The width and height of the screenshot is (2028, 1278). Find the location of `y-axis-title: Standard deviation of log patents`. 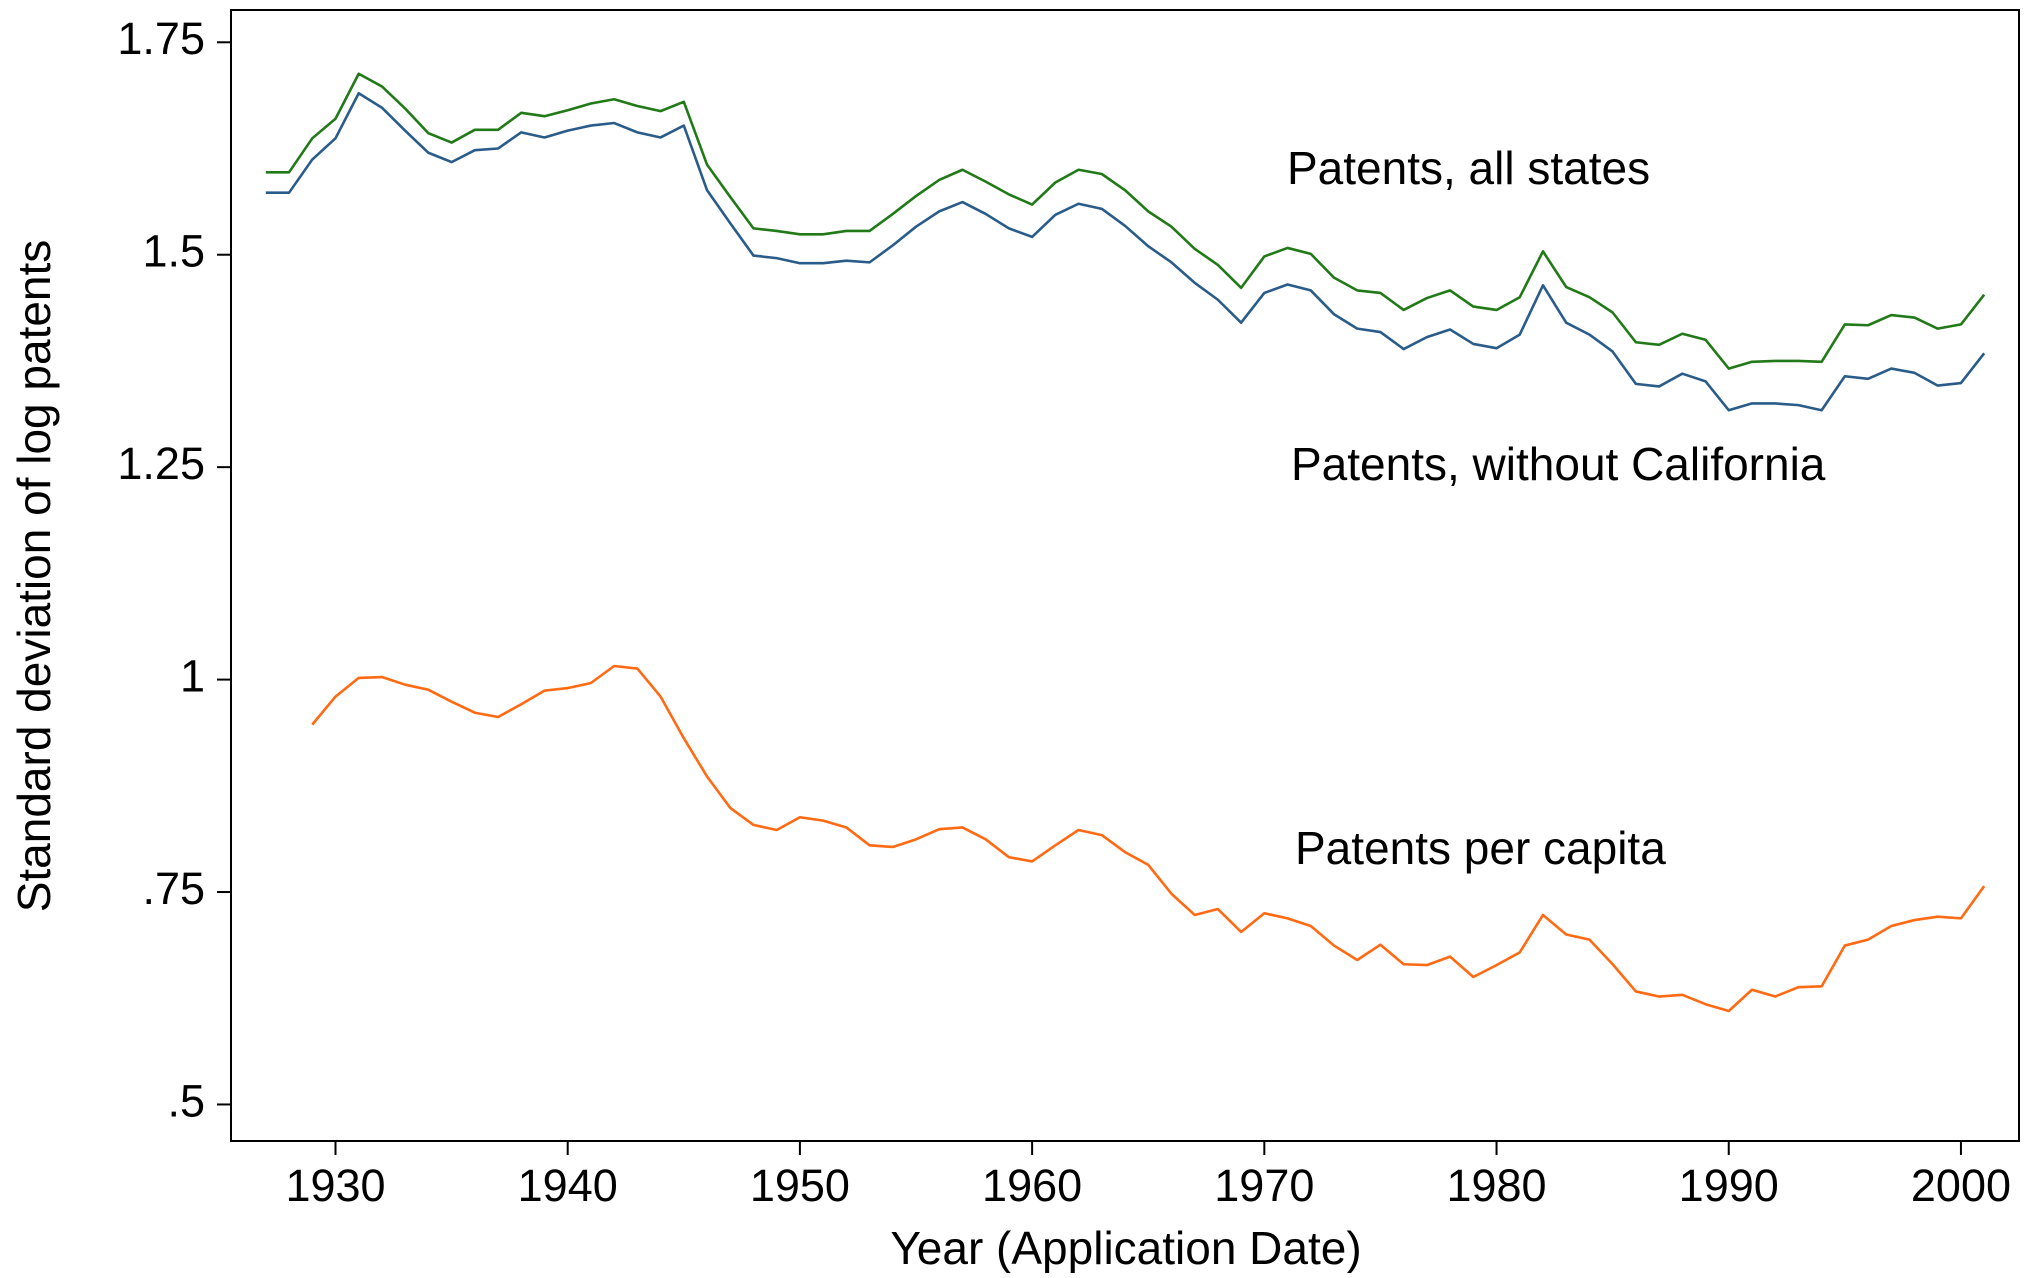

y-axis-title: Standard deviation of log patents is located at coordinates (34, 576).